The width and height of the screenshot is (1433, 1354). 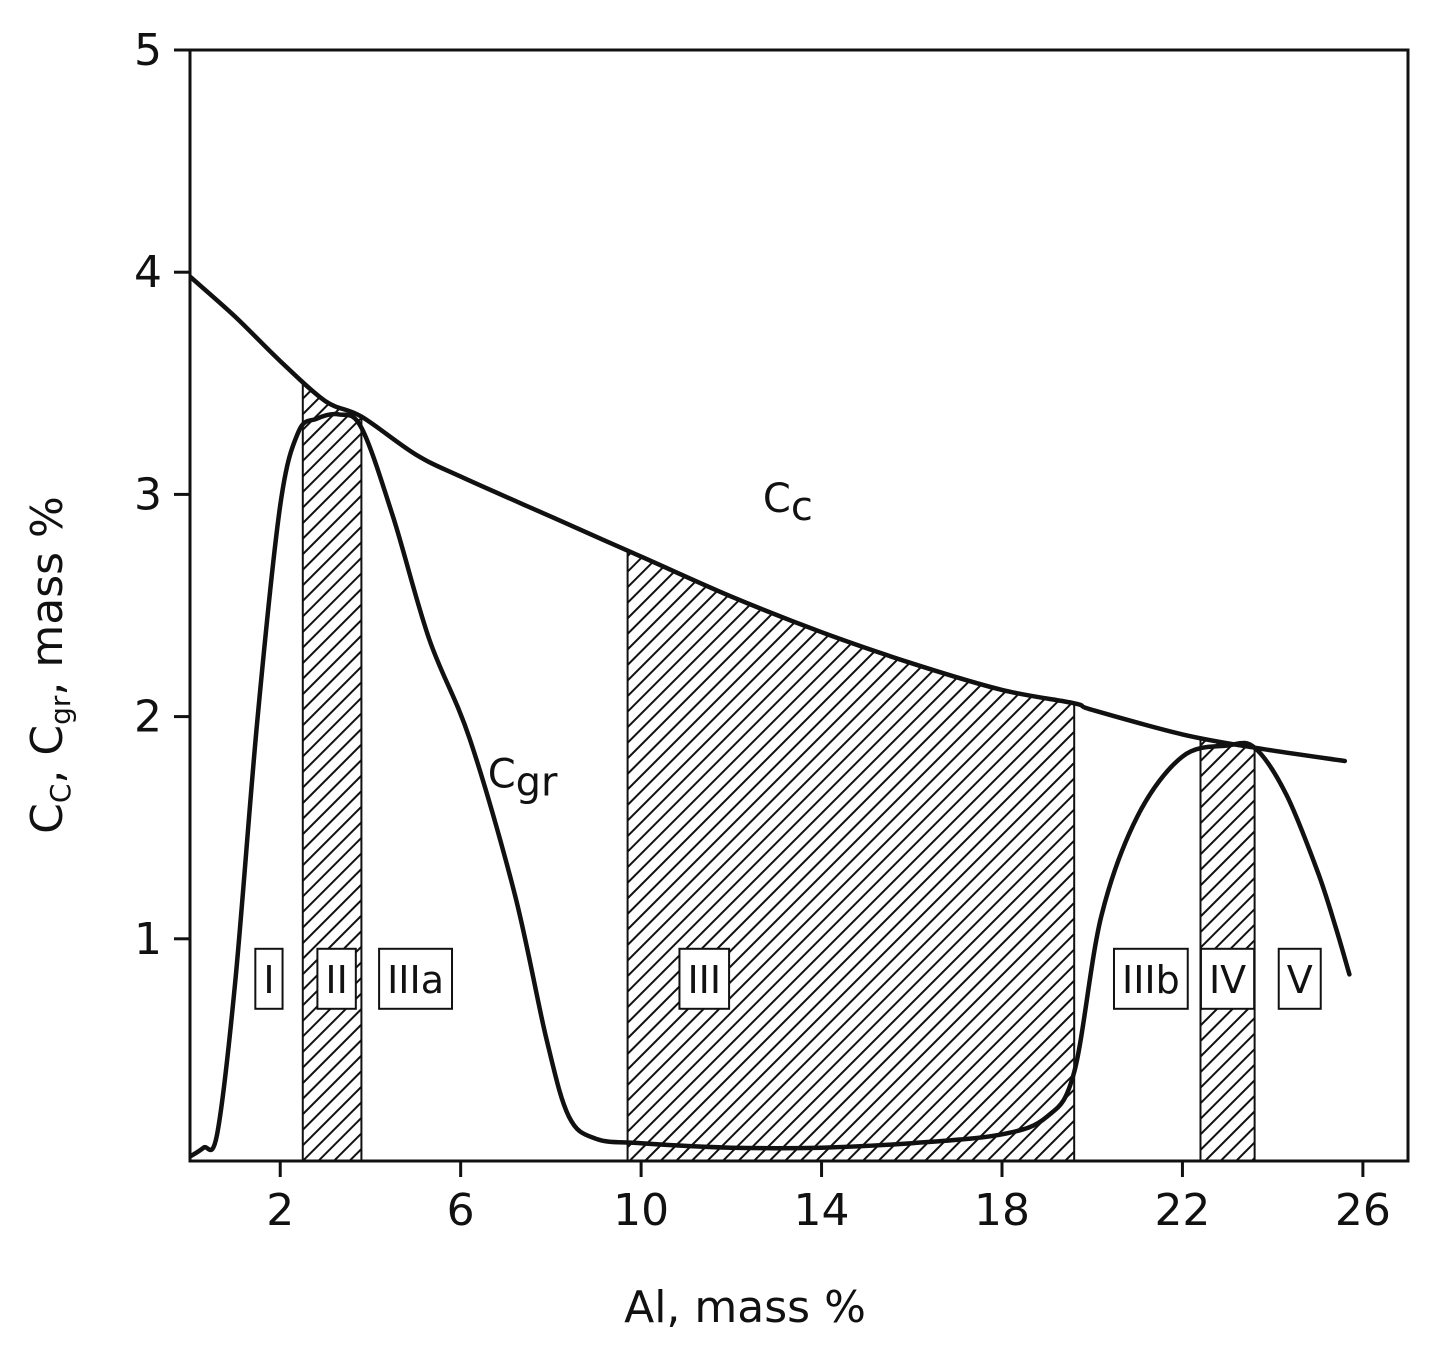 I want to click on zone-label-IIIa: IIIa, so click(x=416, y=978).